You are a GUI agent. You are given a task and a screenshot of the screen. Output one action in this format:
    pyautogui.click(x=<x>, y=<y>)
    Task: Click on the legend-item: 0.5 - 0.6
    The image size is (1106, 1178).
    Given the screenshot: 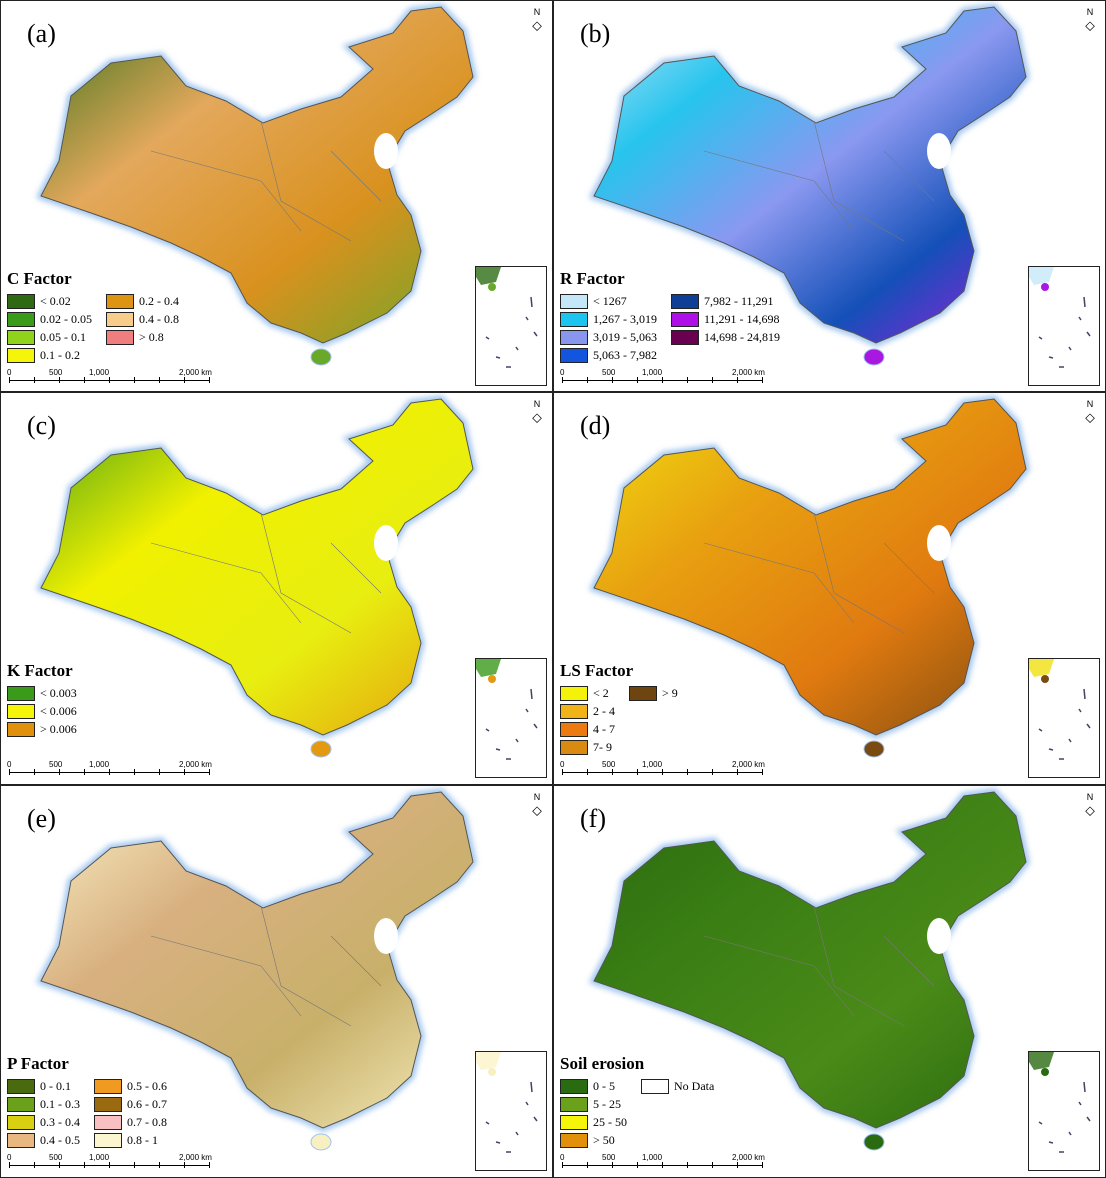 What is the action you would take?
    pyautogui.click(x=130, y=1086)
    